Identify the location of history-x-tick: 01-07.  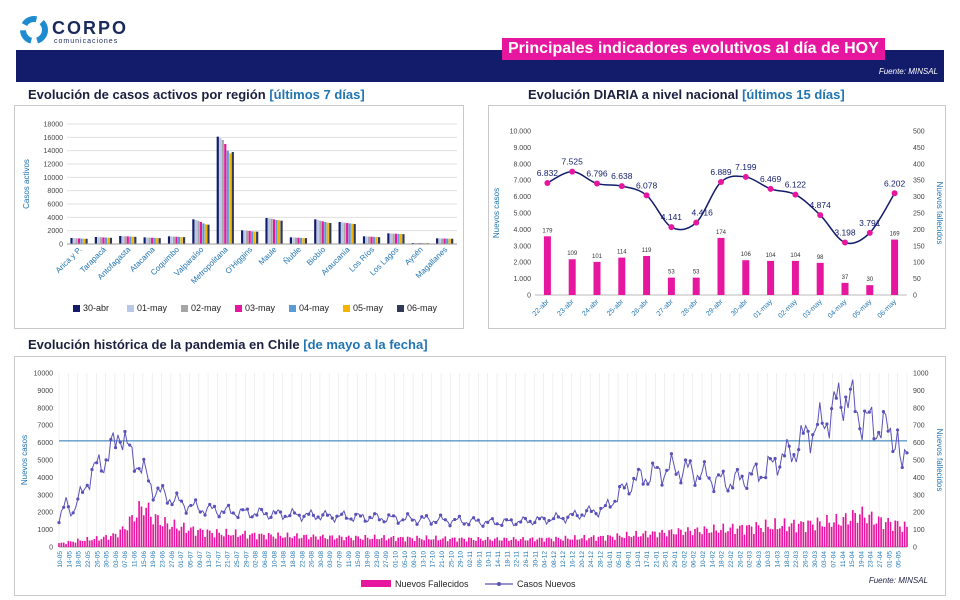
(181, 559).